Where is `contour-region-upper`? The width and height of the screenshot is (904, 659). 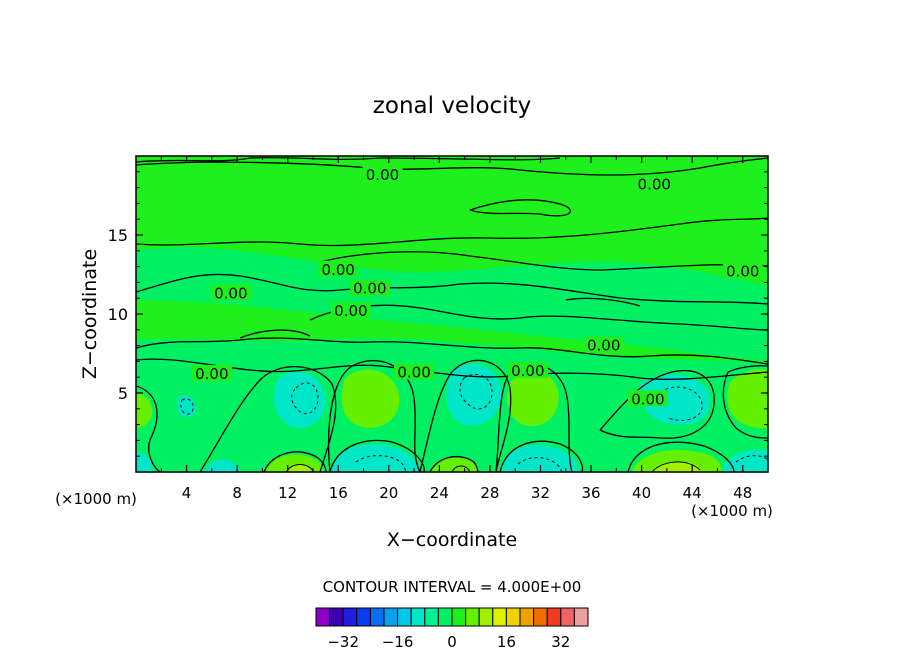
contour-region-upper is located at coordinates (452, 303).